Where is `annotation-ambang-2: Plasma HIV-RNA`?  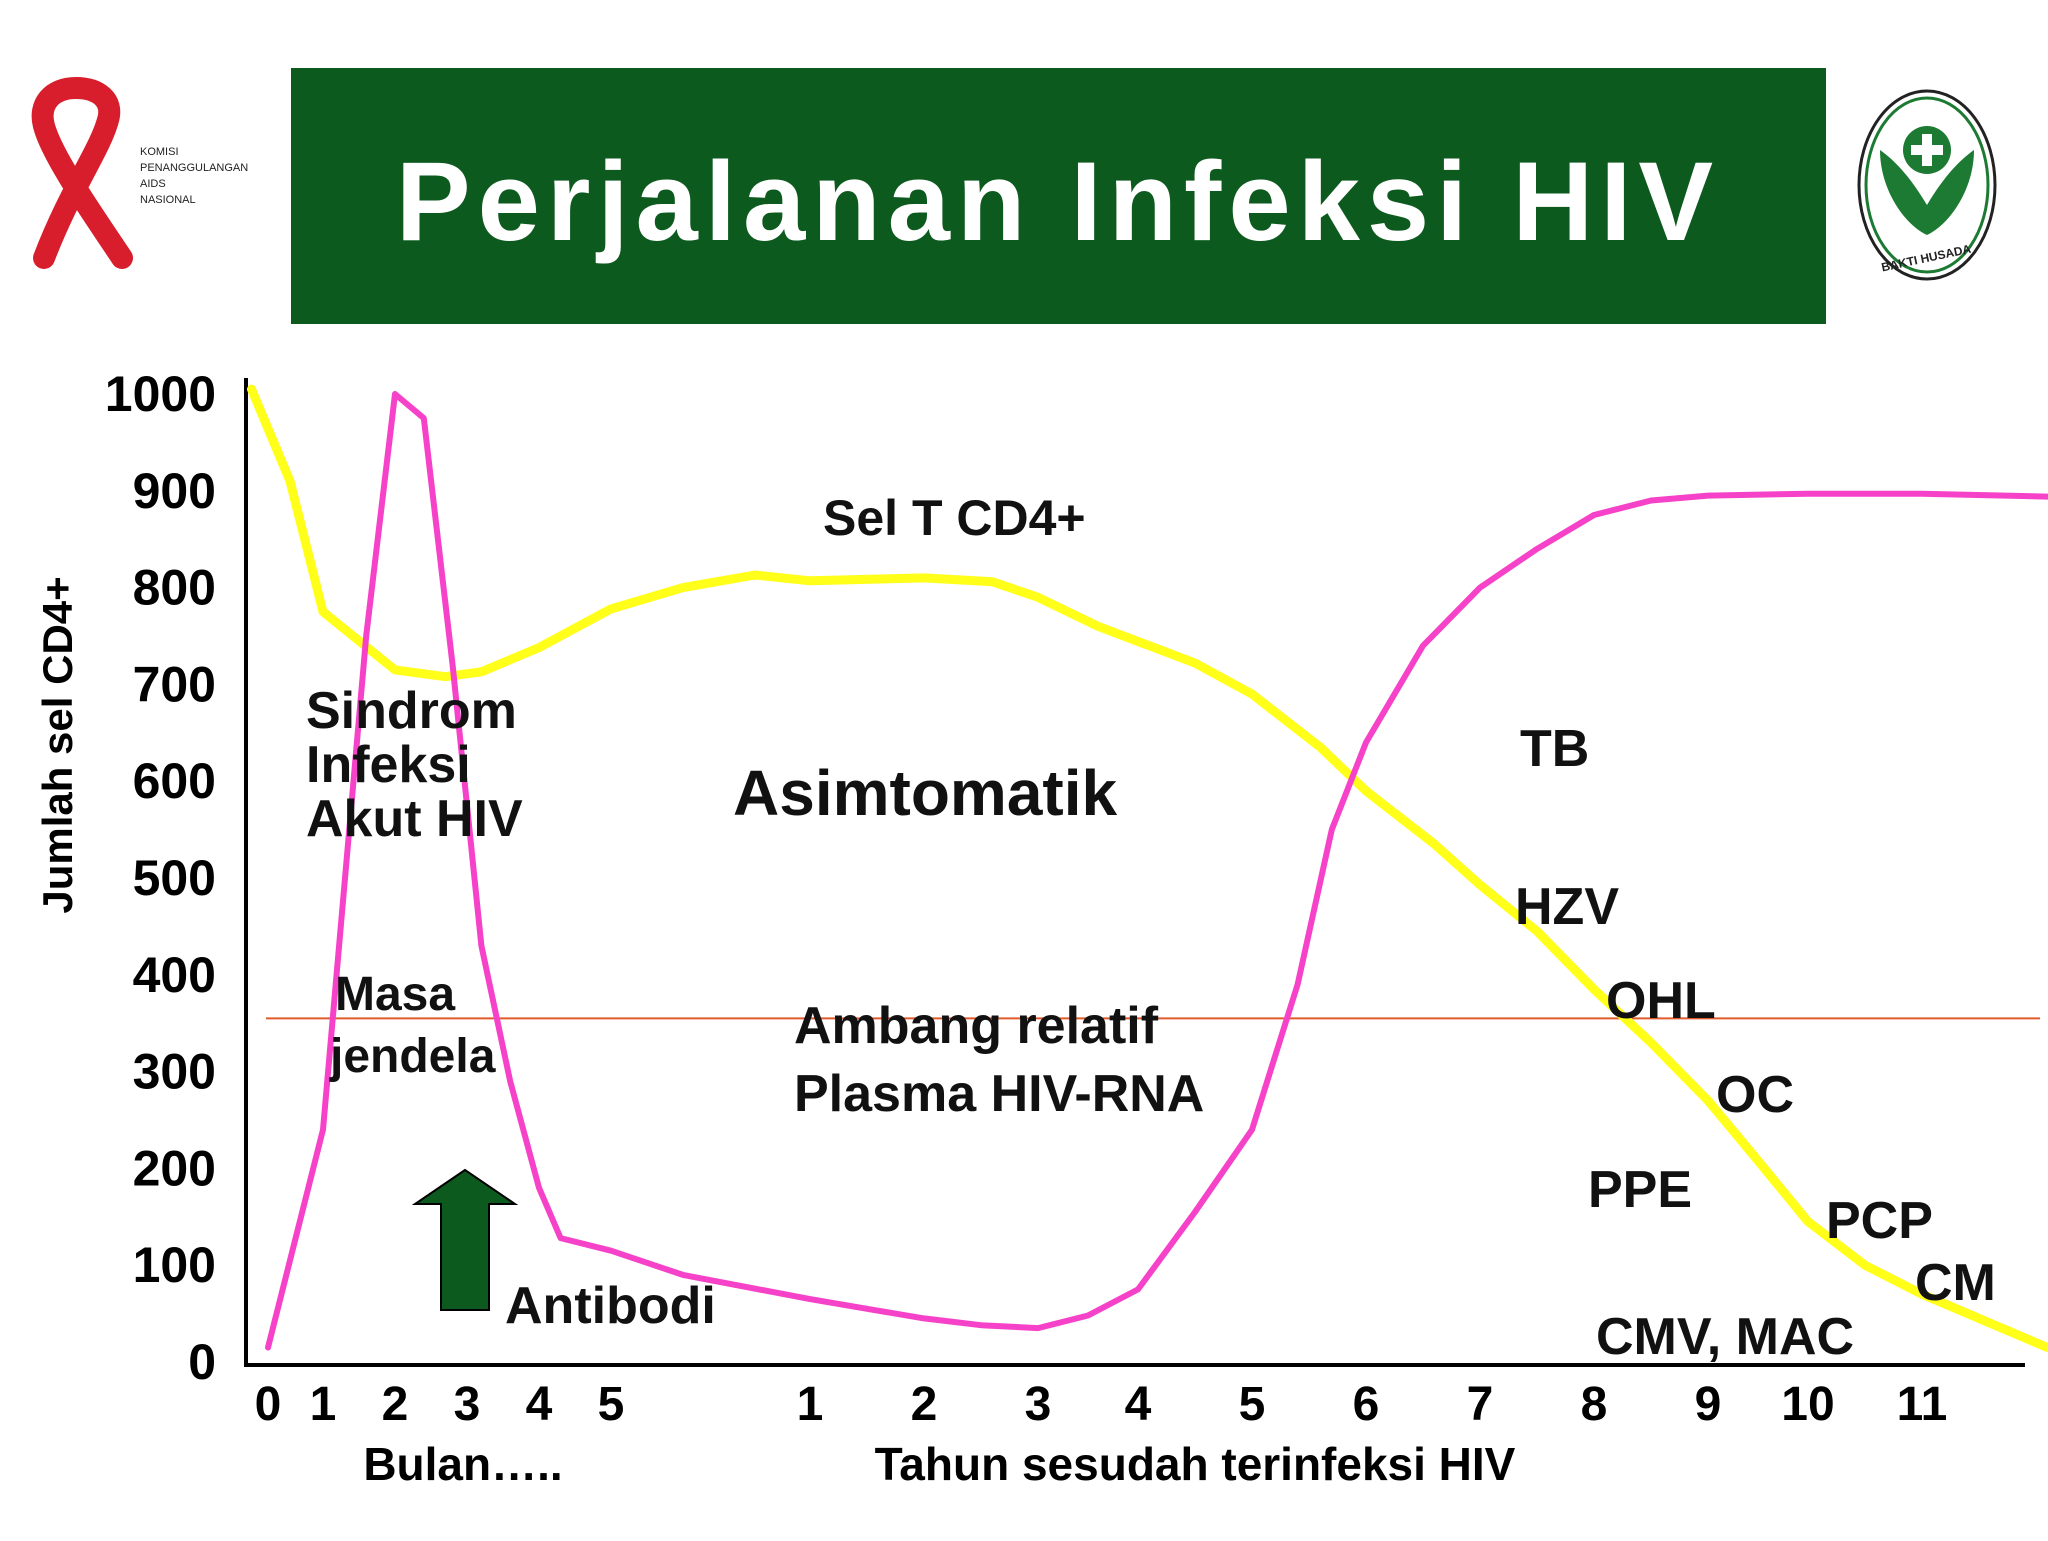
annotation-ambang-2: Plasma HIV-RNA is located at coordinates (999, 1094).